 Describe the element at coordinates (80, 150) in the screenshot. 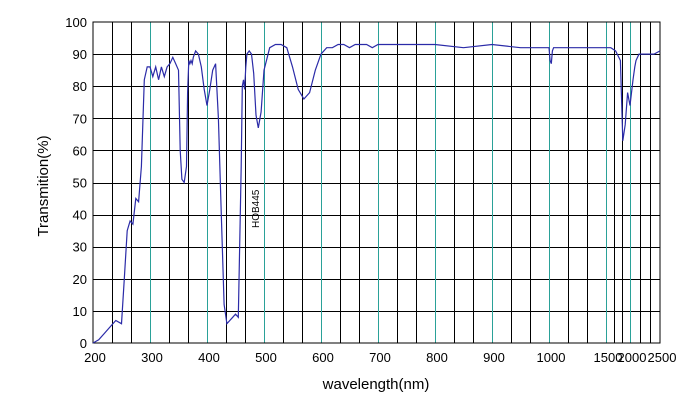

I see `y-tick-label: 60` at that location.